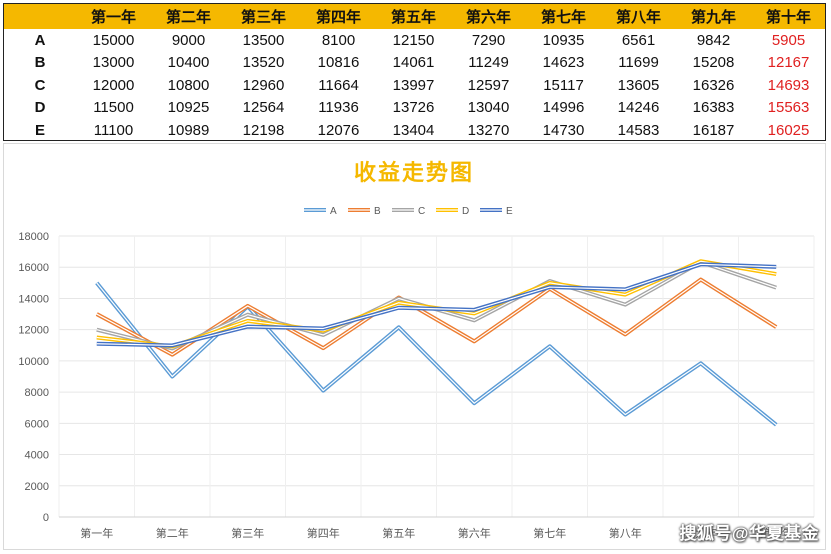 This screenshot has width=831, height=554. I want to click on table-cell: 13000, so click(113, 63).